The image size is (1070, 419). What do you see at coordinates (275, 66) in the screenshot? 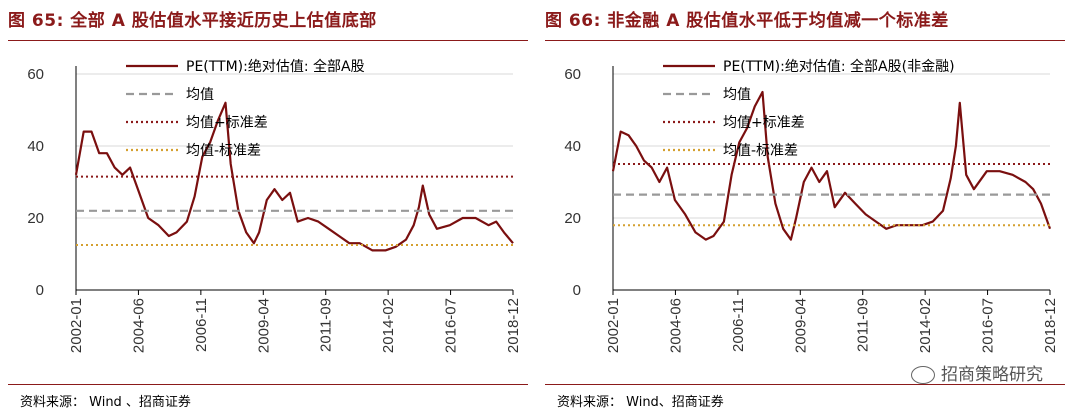
I see `legend-label: PE(TTM):绝对估值: 全部A股` at bounding box center [275, 66].